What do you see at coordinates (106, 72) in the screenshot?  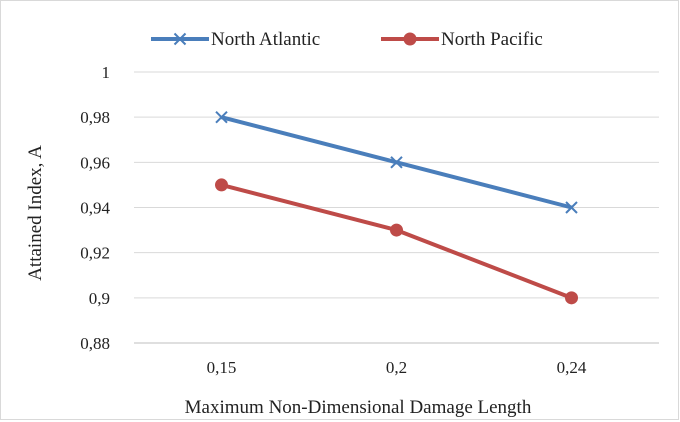 I see `y-tick-label: 1` at bounding box center [106, 72].